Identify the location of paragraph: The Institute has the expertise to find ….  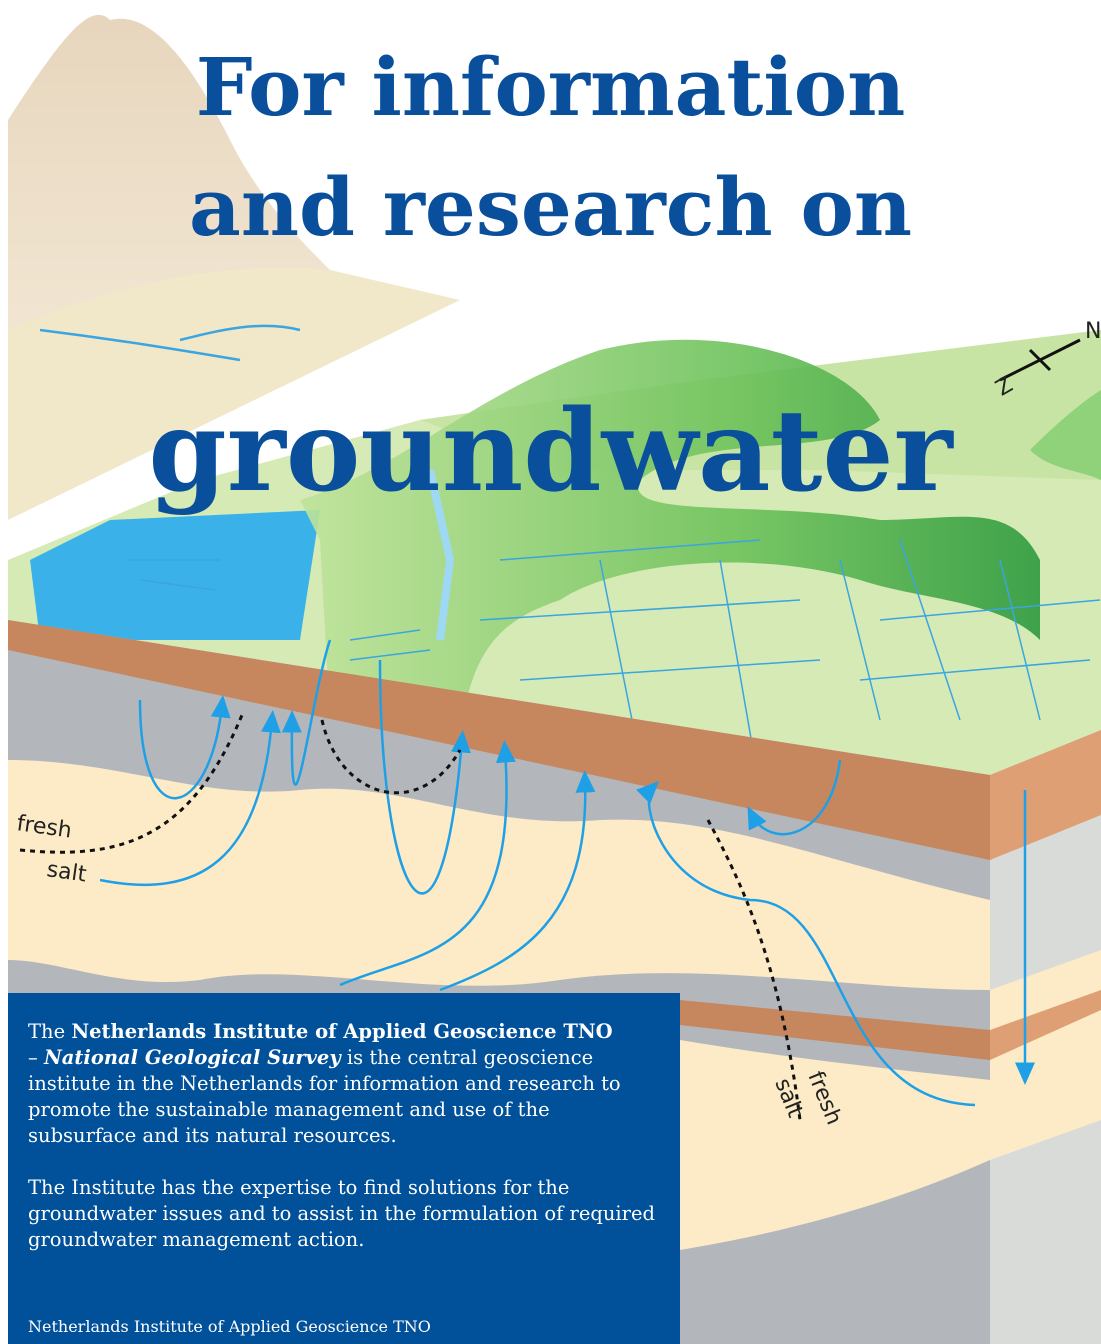
(341, 1213).